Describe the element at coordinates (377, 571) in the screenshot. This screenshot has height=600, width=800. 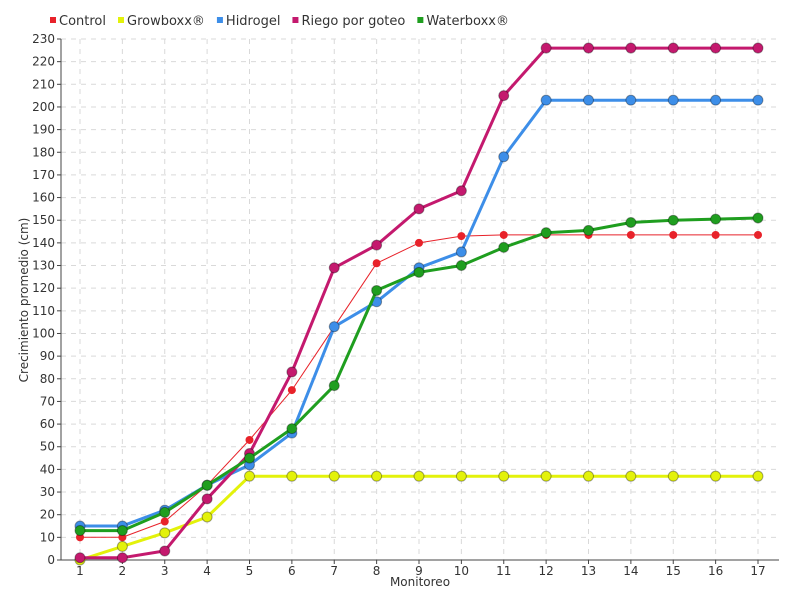
I see `x-tick-label: 8` at that location.